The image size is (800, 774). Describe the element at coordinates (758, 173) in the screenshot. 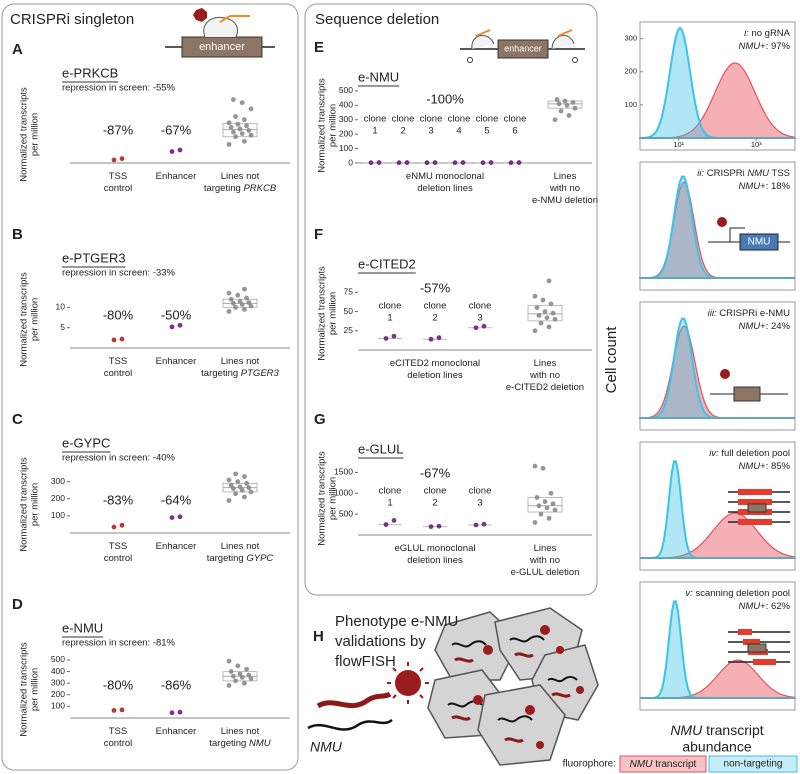

I see `histogram-title-part: NMU` at that location.